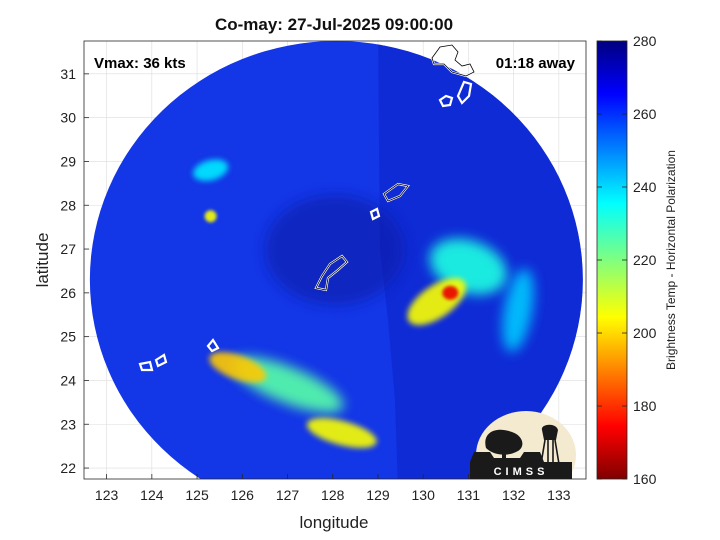 The height and width of the screenshot is (540, 720). I want to click on coast-islet-b, so click(161, 360).